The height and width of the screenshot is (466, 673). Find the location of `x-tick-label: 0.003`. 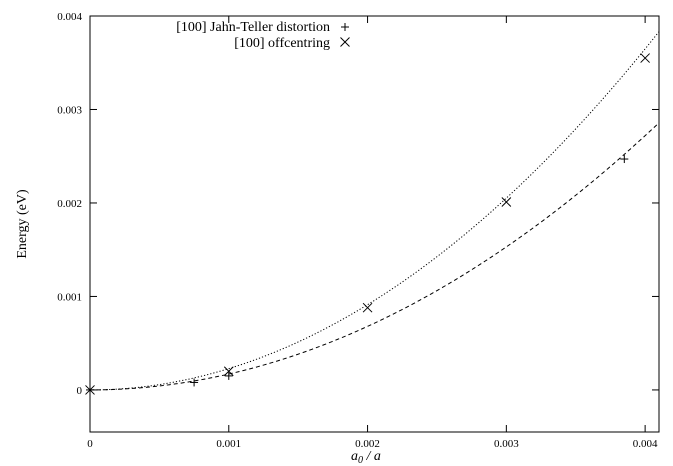

x-tick-label: 0.003 is located at coordinates (506, 444).